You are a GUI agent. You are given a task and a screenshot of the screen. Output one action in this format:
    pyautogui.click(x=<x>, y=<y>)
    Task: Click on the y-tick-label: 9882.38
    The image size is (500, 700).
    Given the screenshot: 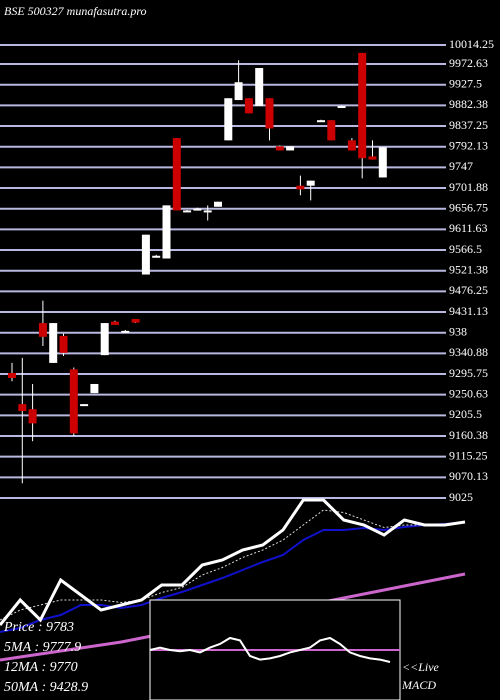 What is the action you would take?
    pyautogui.click(x=468, y=104)
    